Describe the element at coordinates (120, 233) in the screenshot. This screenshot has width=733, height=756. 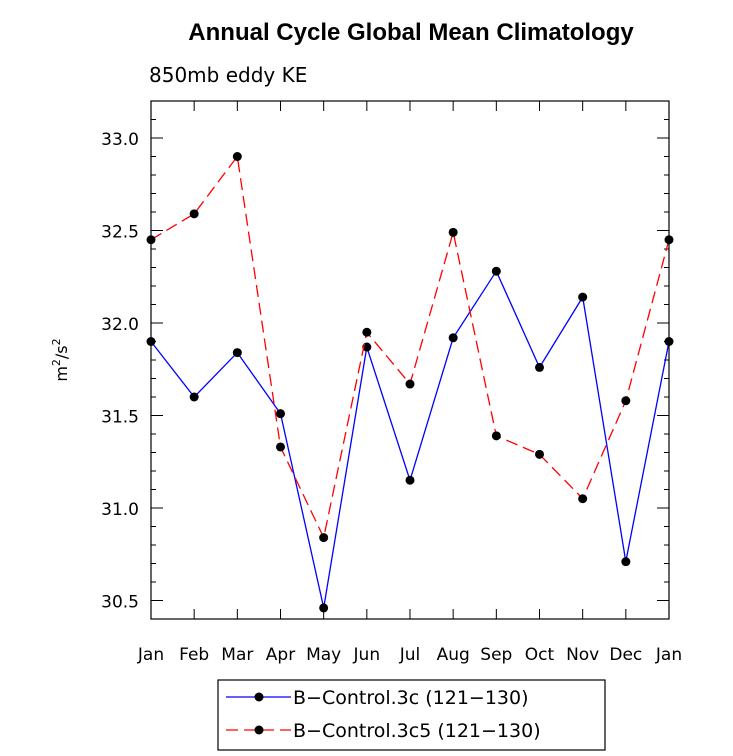
I see `y-tick-label: 32.5` at that location.